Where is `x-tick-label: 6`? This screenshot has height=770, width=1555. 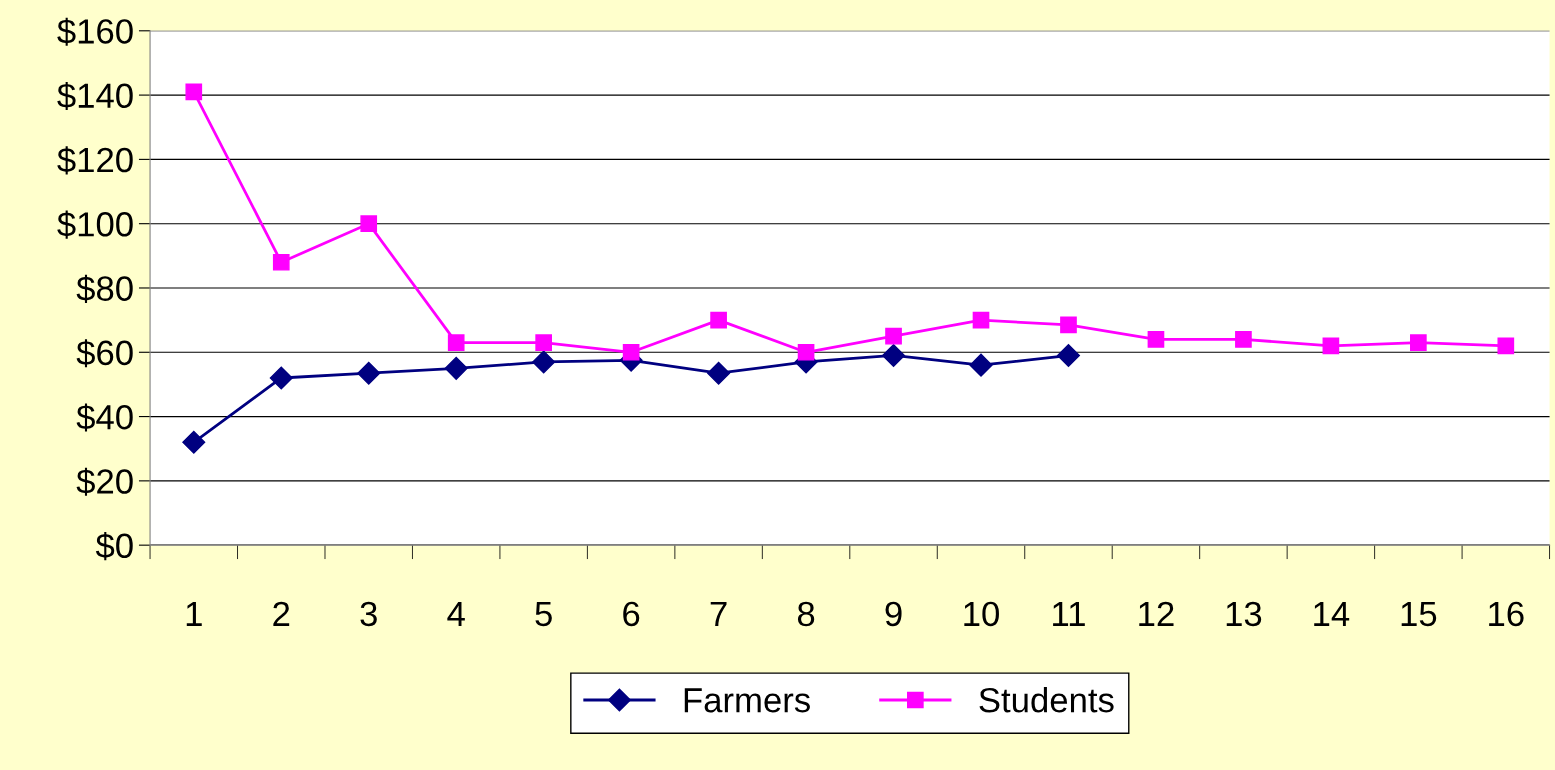 x-tick-label: 6 is located at coordinates (631, 614).